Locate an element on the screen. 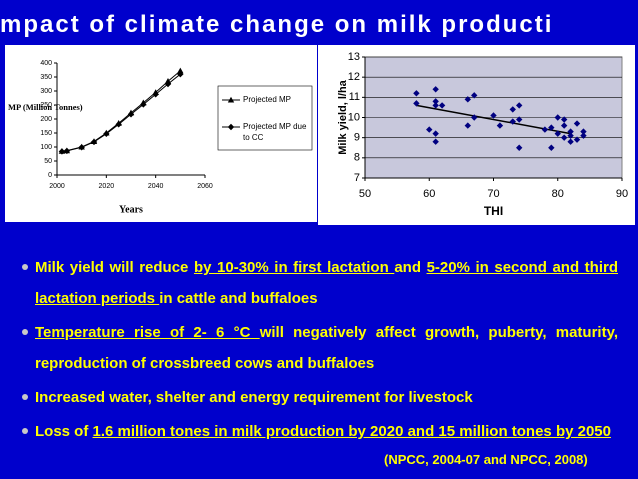  bullet-text: Temperature rise of 2- 6 °C is located at coordinates (147, 332).